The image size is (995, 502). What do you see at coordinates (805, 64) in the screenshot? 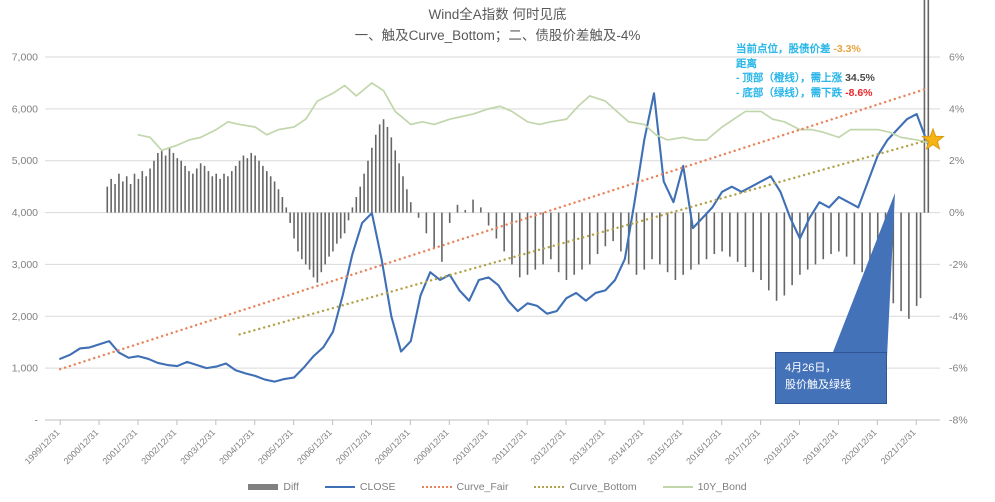
I see `annotation-row-distance: 距离` at bounding box center [805, 64].